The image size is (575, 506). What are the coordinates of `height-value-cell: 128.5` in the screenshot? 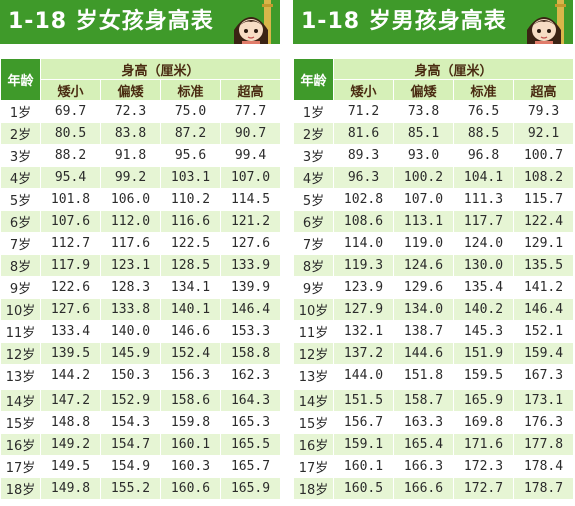 It's located at (190, 265).